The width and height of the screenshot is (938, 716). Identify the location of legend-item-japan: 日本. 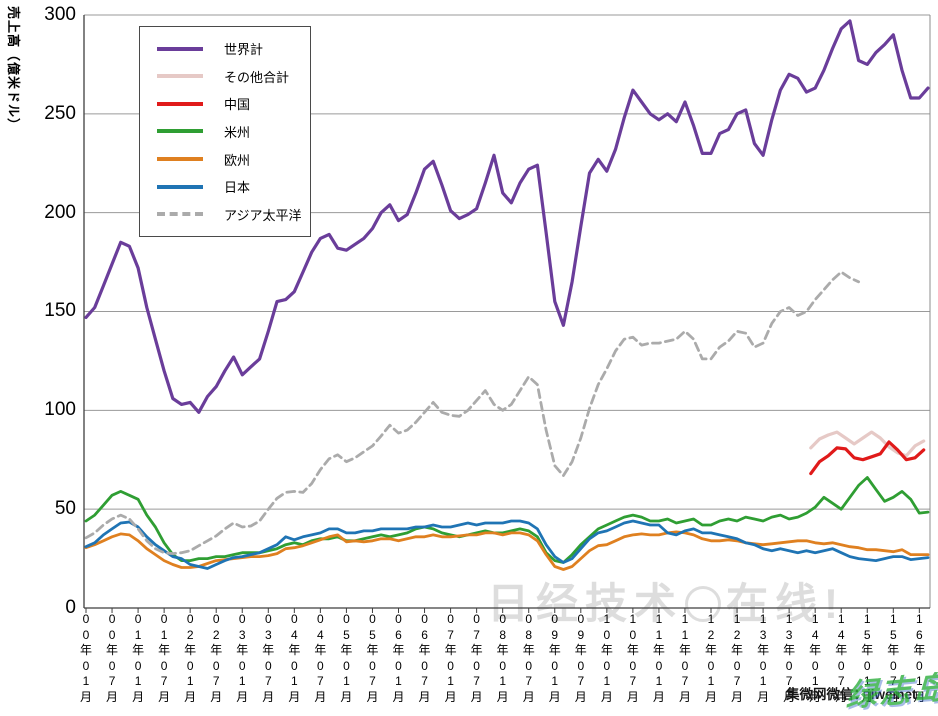
(229, 186).